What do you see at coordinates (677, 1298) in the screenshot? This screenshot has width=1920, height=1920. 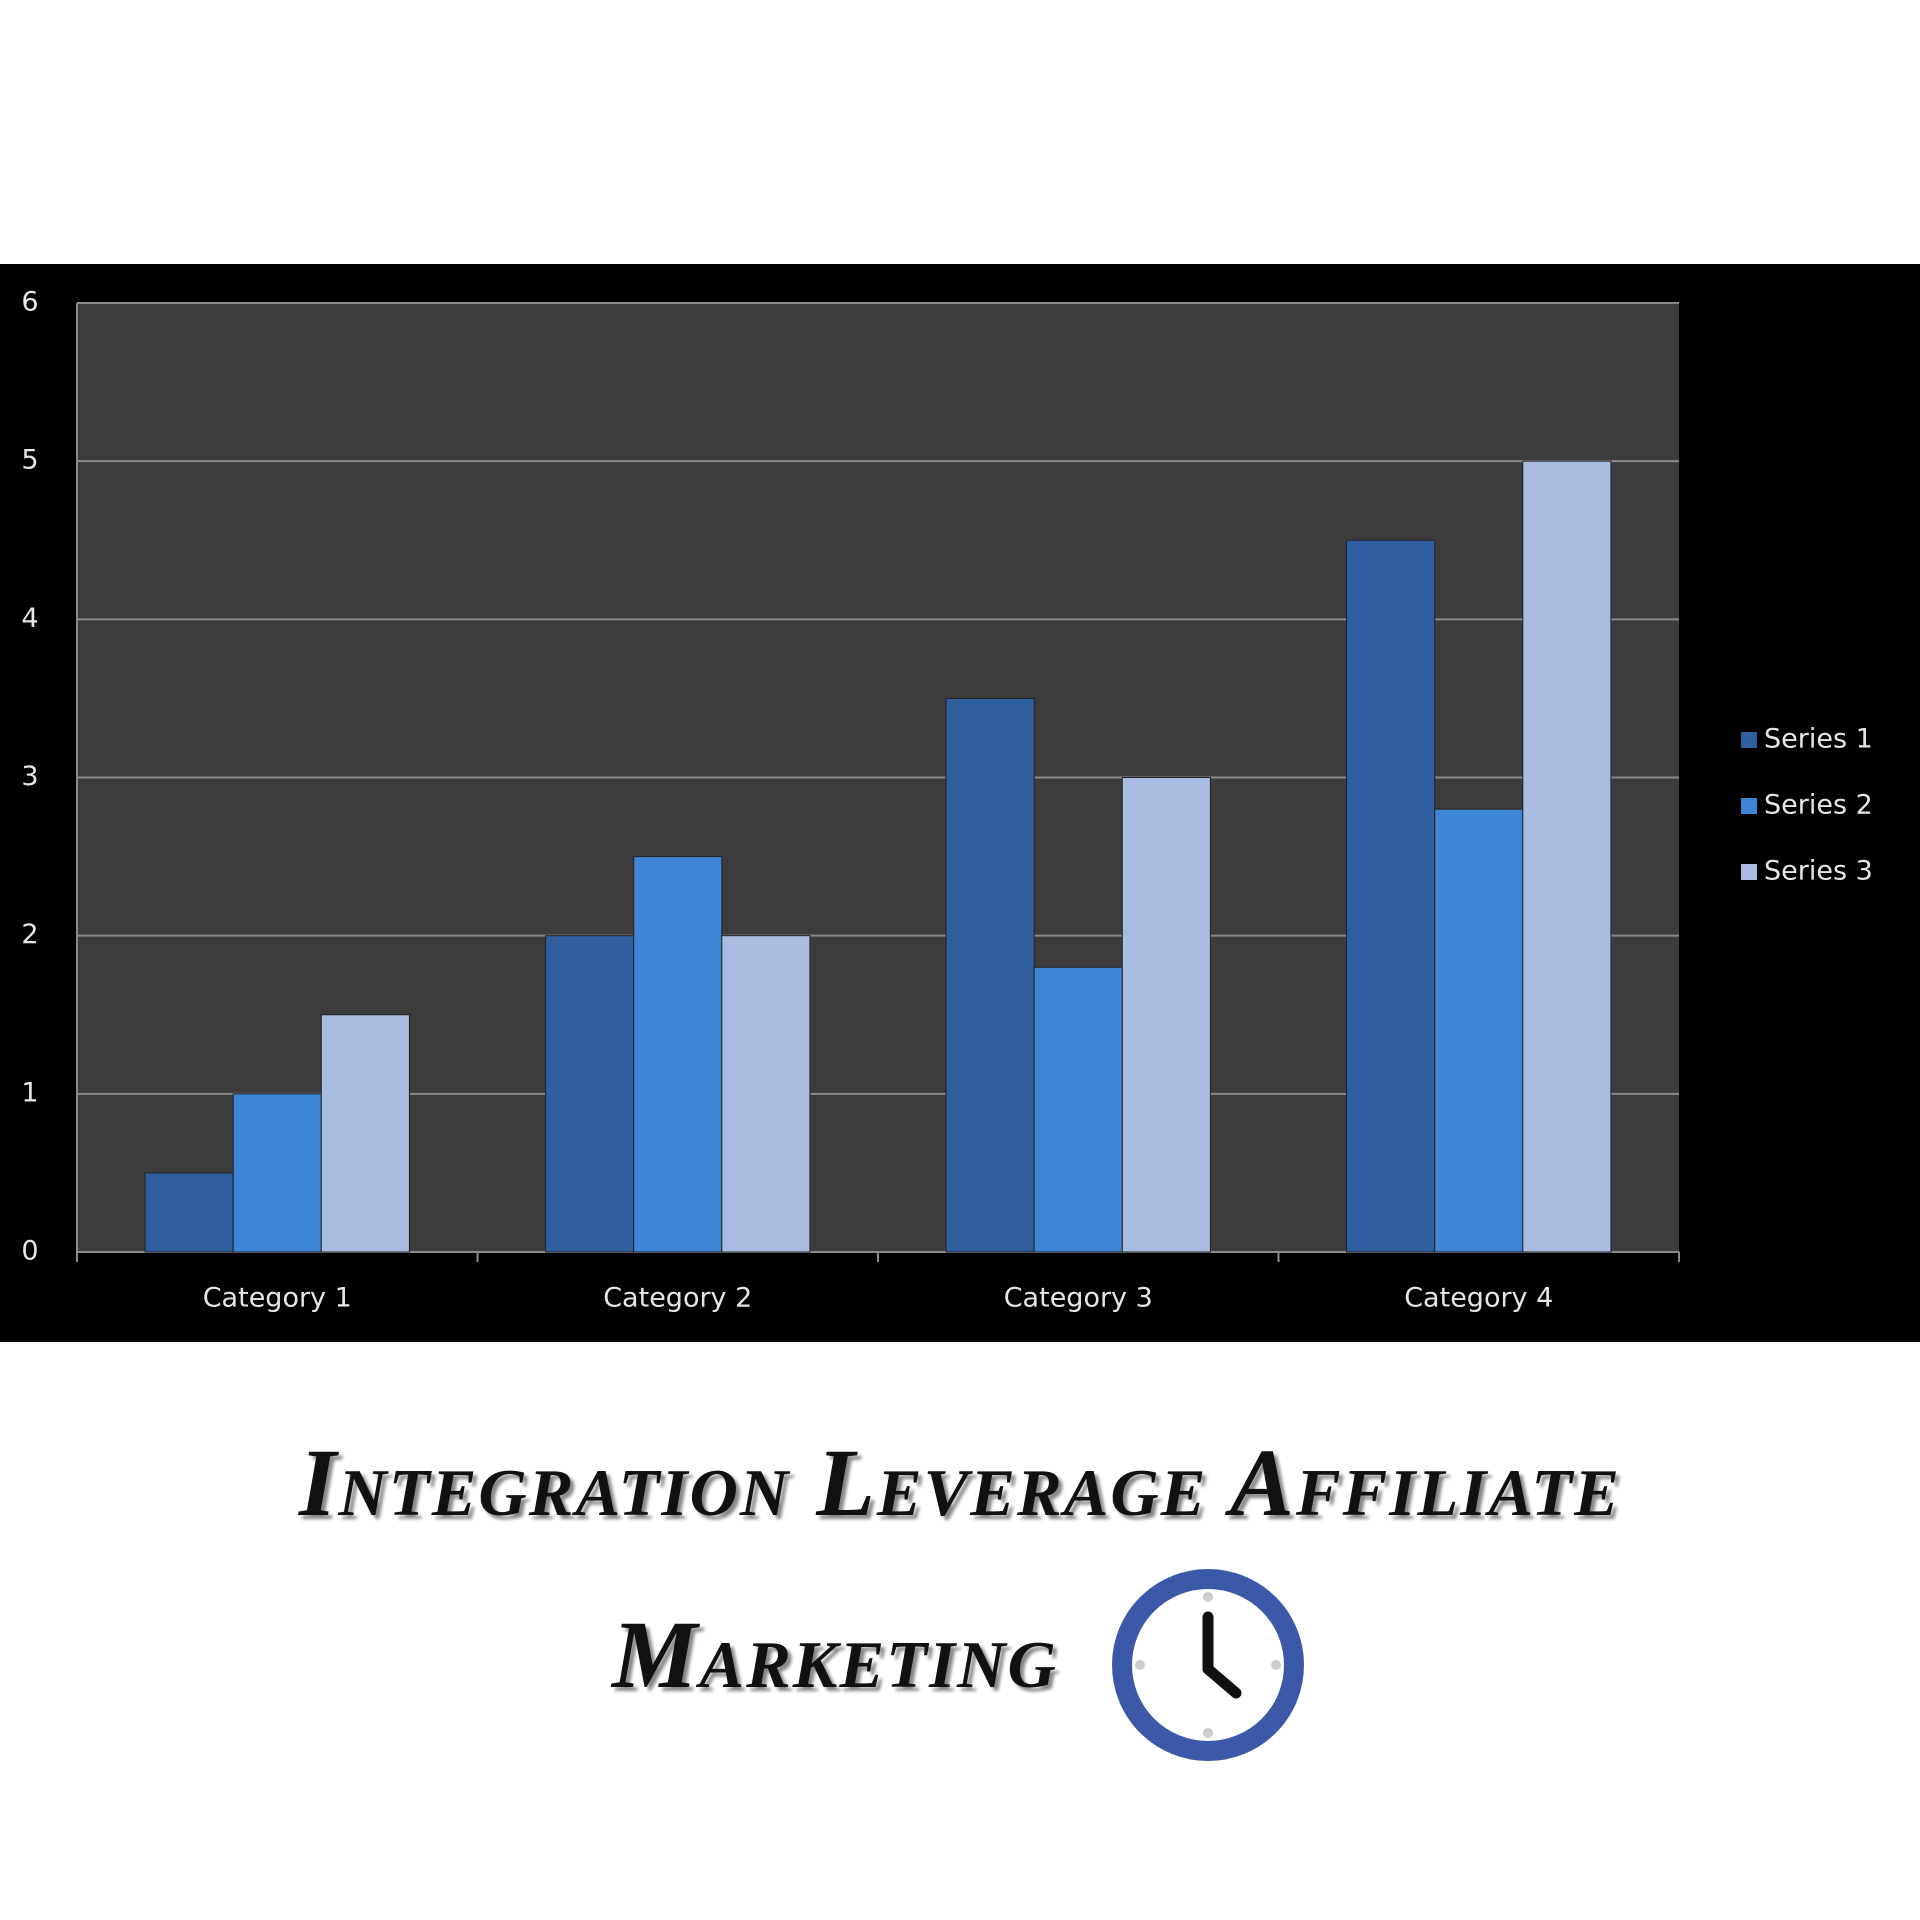 I see `x-tick-label: Category 2` at bounding box center [677, 1298].